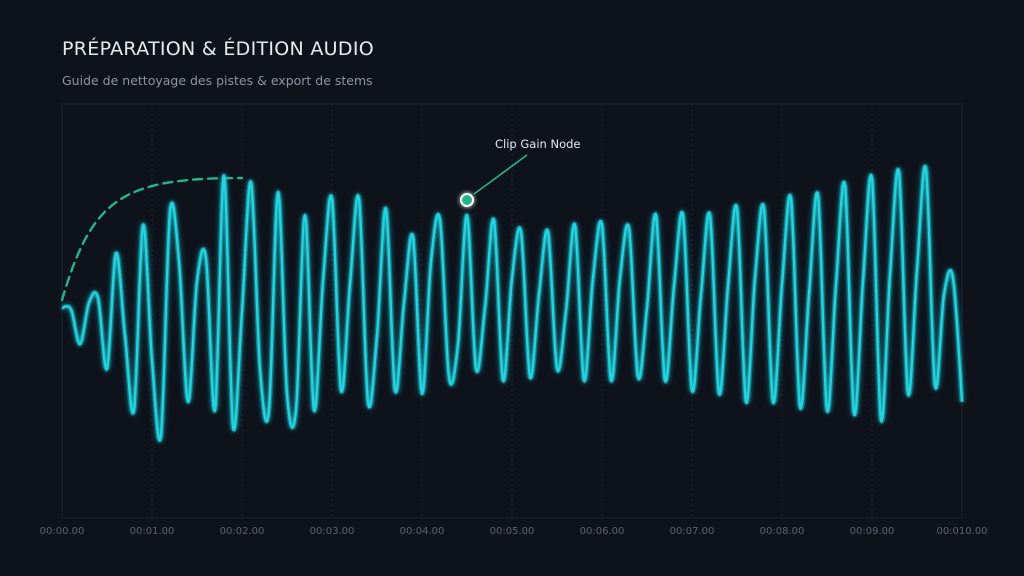 The width and height of the screenshot is (1024, 576). Describe the element at coordinates (467, 200) in the screenshot. I see `clip-gain-node` at that location.